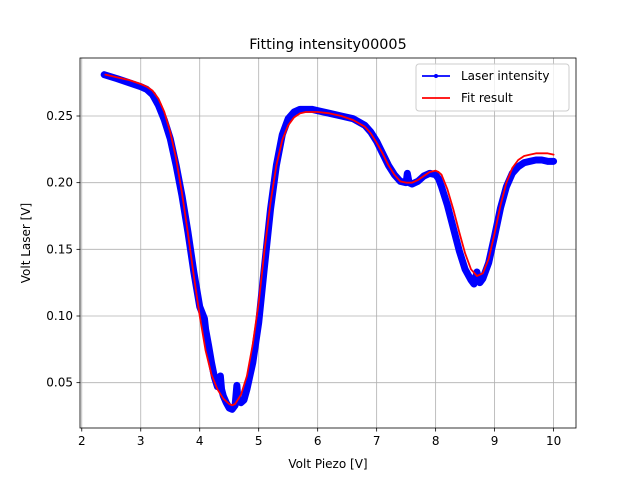 Image resolution: width=640 pixels, height=480 pixels. Describe the element at coordinates (318, 441) in the screenshot. I see `x-tick-label: 6` at that location.